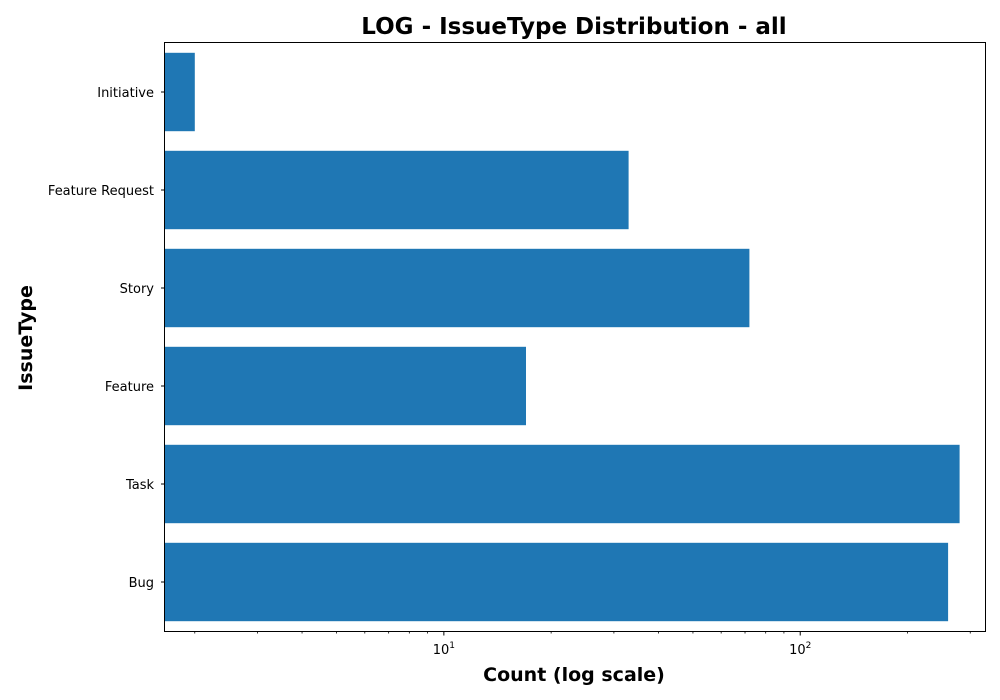 The width and height of the screenshot is (1000, 700). Describe the element at coordinates (137, 289) in the screenshot. I see `y-tick-label: Story` at that location.